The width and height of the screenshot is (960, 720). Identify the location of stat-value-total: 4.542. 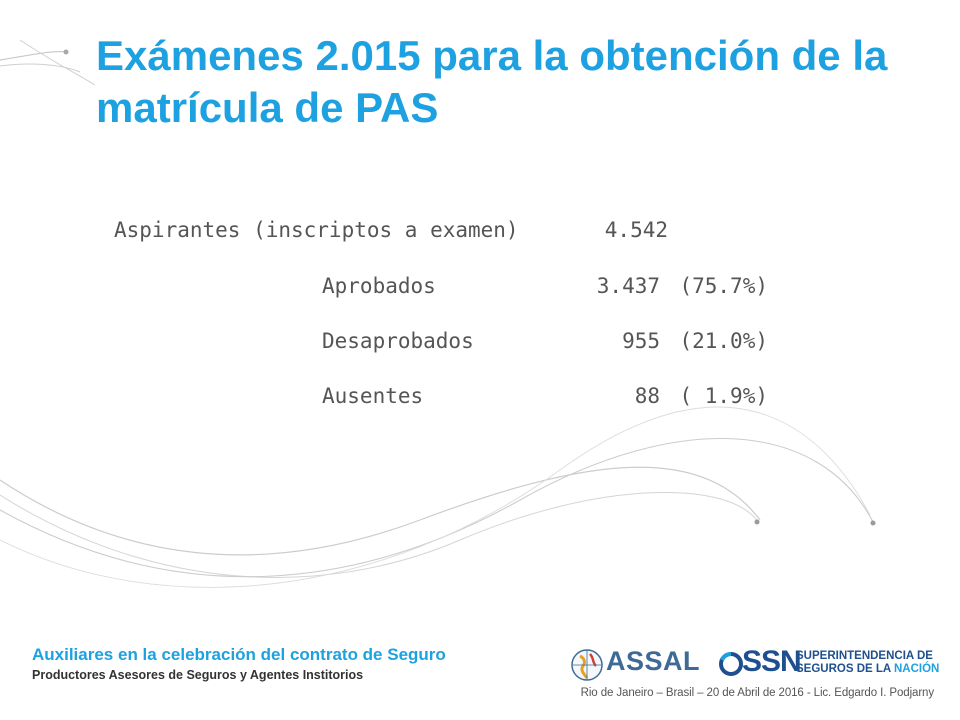
(636, 230).